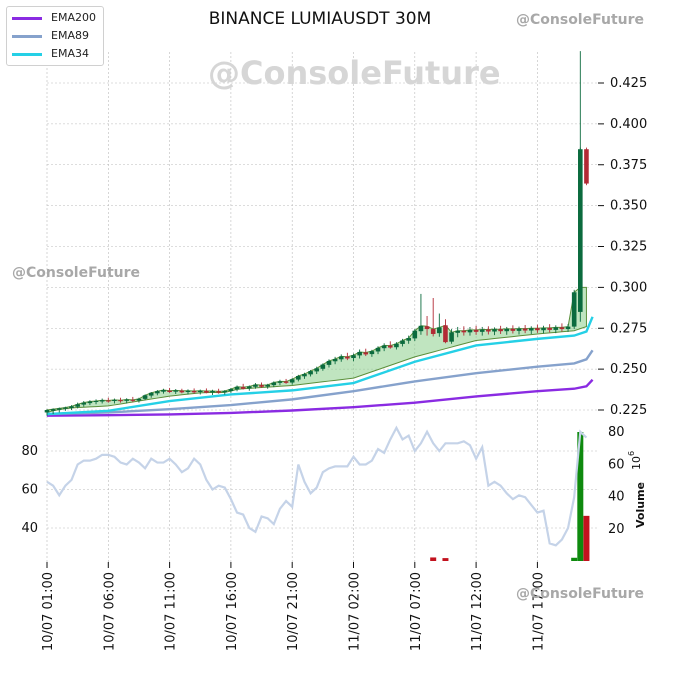 The width and height of the screenshot is (690, 690). I want to click on legend-item-ema34: EMA34, so click(55, 54).